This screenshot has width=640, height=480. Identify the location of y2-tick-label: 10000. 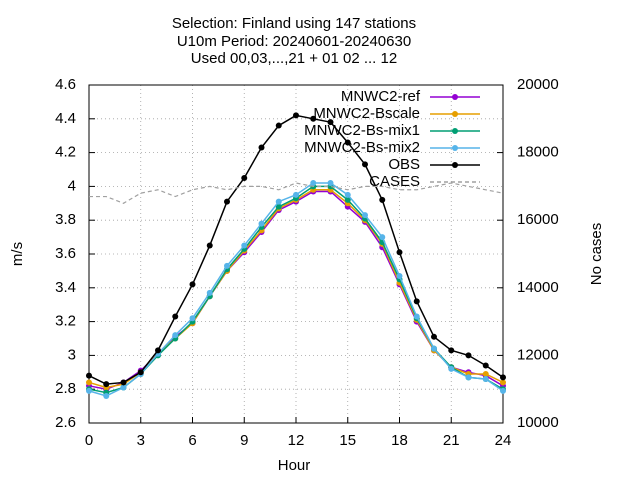
(538, 422).